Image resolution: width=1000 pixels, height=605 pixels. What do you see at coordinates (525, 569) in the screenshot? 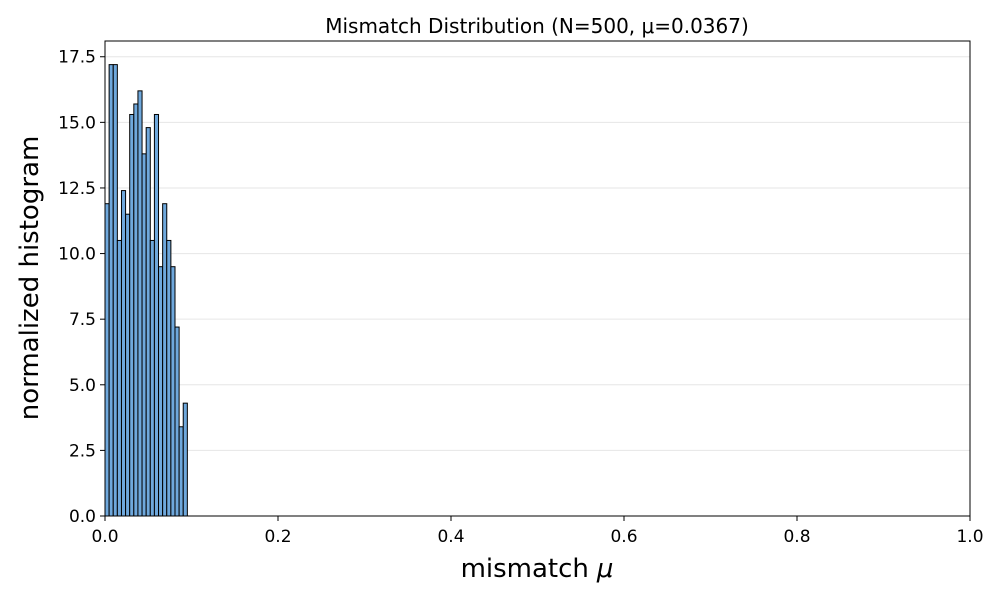
I see `x-axis-label-text: mismatch` at bounding box center [525, 569].